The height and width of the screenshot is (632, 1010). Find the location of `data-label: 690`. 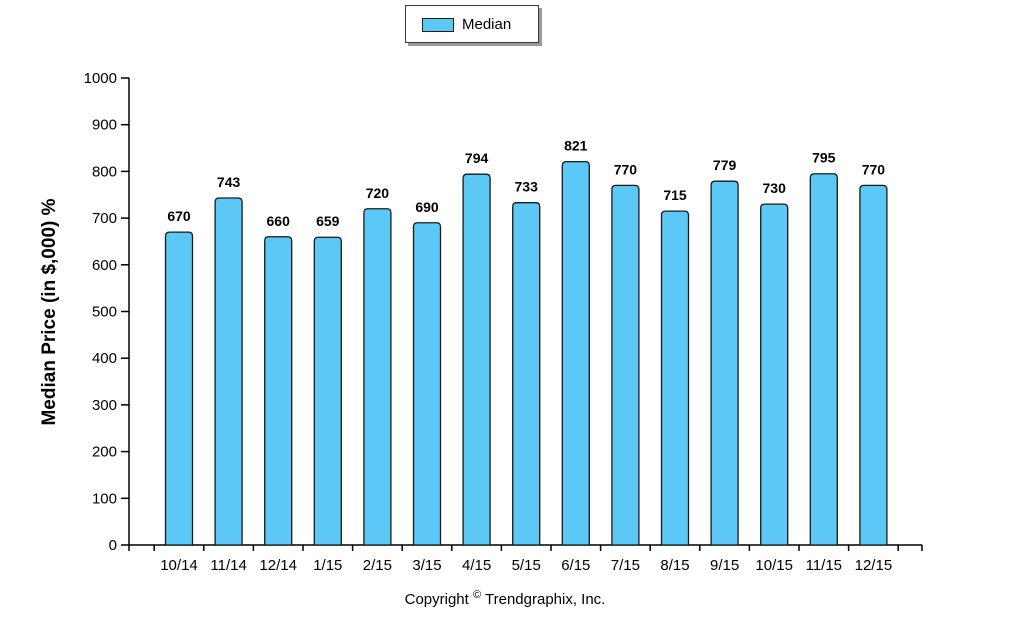

data-label: 690 is located at coordinates (427, 207).